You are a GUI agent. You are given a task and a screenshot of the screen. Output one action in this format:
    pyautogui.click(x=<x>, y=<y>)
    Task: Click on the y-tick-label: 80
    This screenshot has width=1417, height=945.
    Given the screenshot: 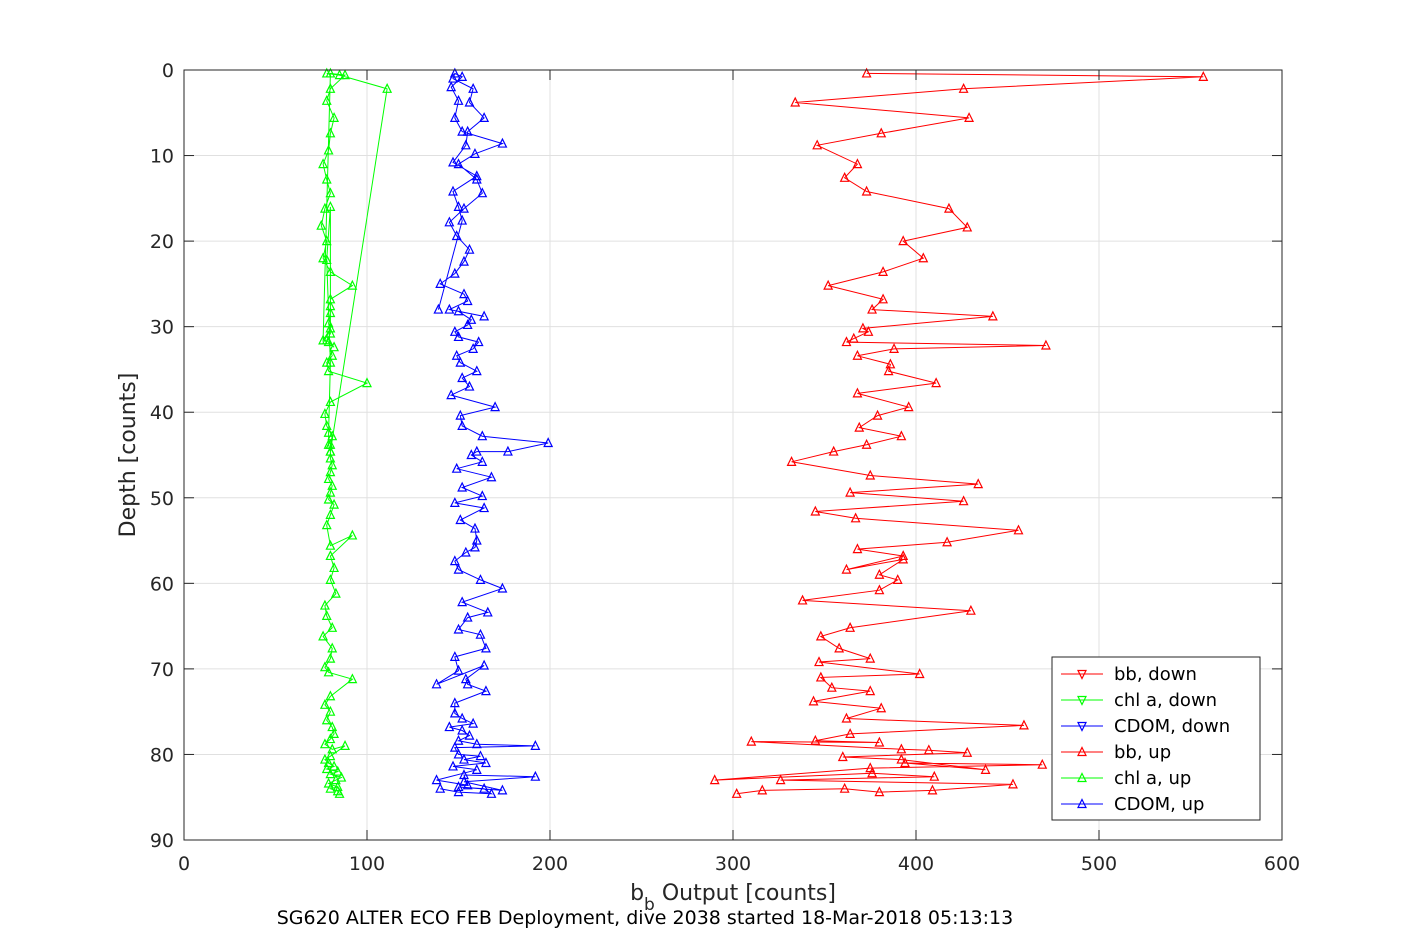 What is the action you would take?
    pyautogui.click(x=162, y=755)
    